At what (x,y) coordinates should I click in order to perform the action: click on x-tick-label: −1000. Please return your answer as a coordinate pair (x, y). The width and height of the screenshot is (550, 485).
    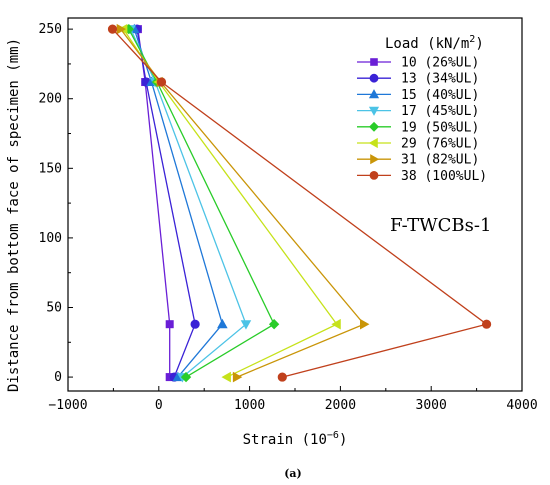
    Looking at the image, I should click on (67, 405).